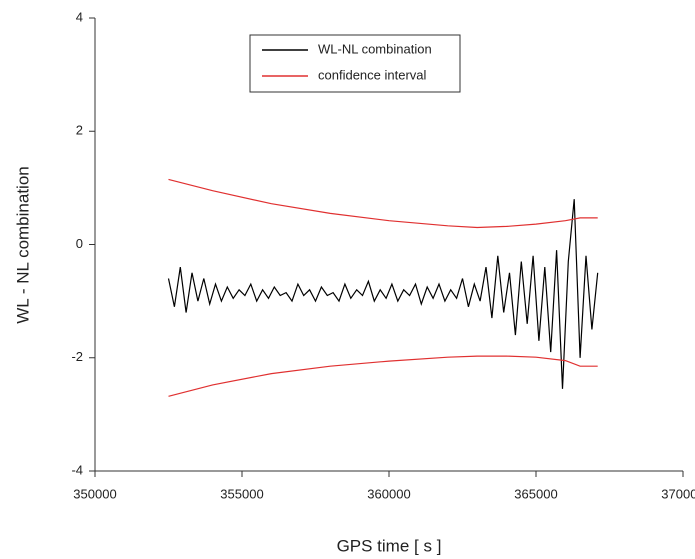 This screenshot has height=559, width=695. What do you see at coordinates (383, 376) in the screenshot?
I see `series-line-lower` at bounding box center [383, 376].